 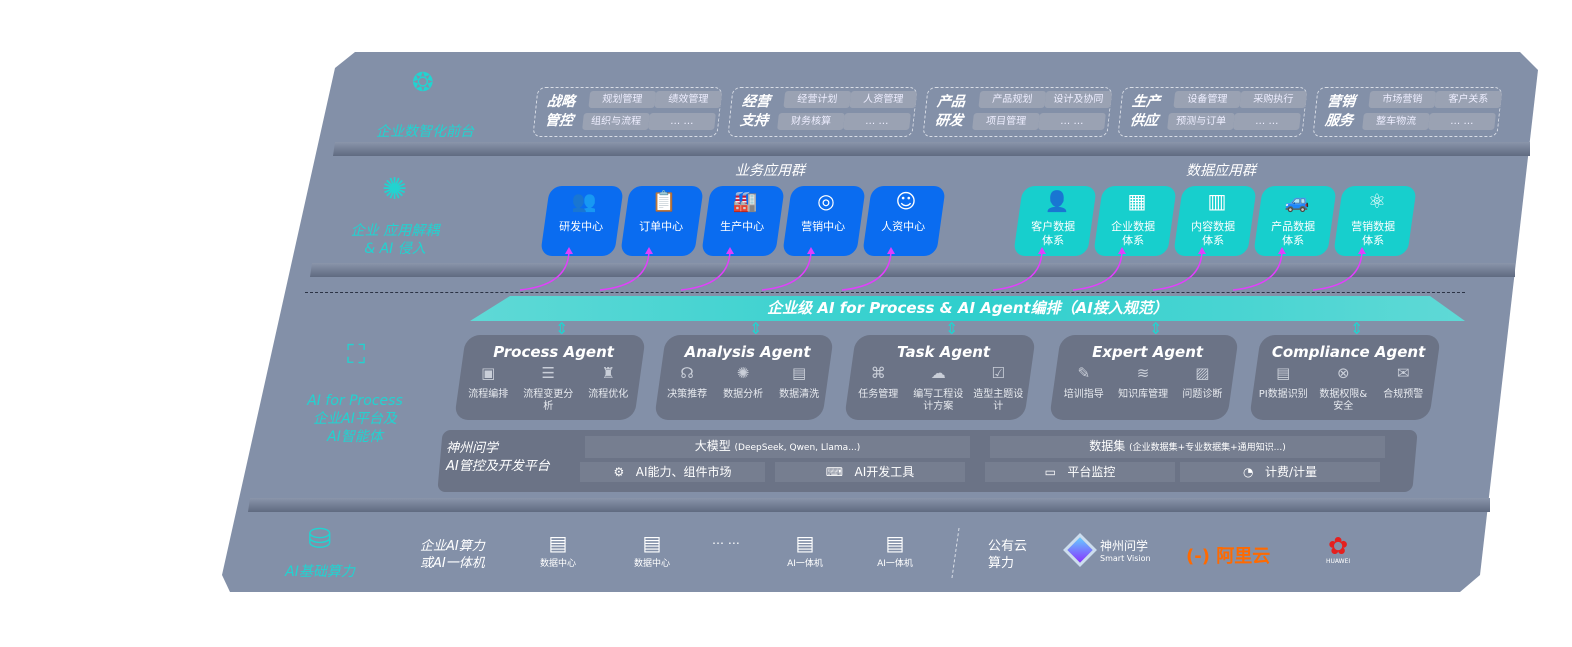 What do you see at coordinates (1403, 394) in the screenshot?
I see `capability-label: 合规预警` at bounding box center [1403, 394].